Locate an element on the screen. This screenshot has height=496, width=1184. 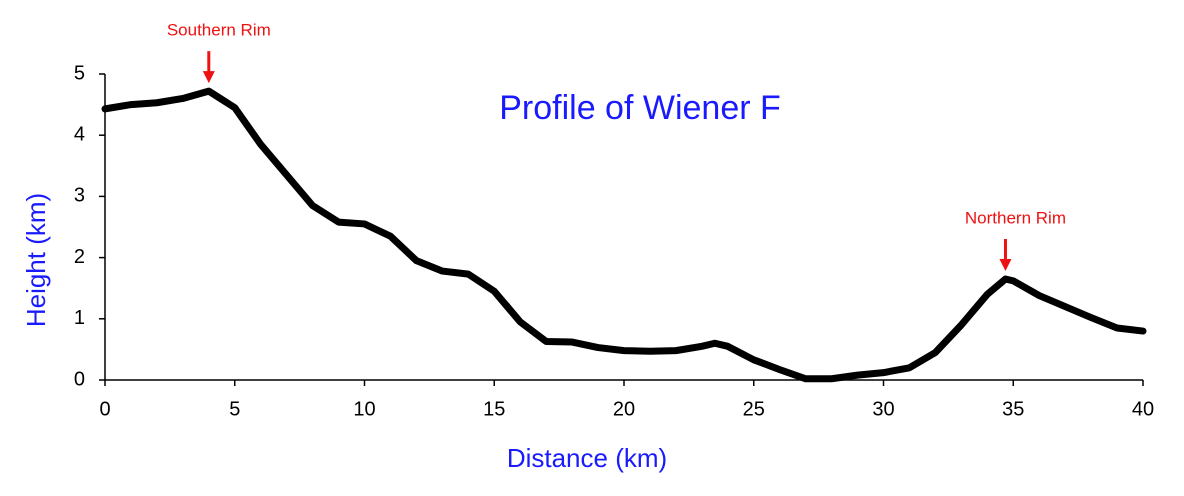
annotation-label: Southern Rim is located at coordinates (219, 30).